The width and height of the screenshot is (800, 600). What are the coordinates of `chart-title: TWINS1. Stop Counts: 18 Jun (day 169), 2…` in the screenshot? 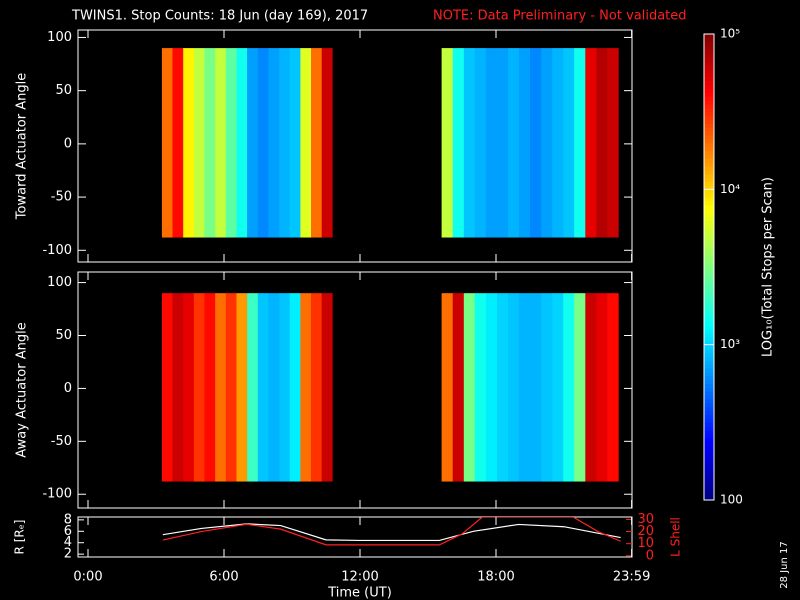 It's located at (219, 16).